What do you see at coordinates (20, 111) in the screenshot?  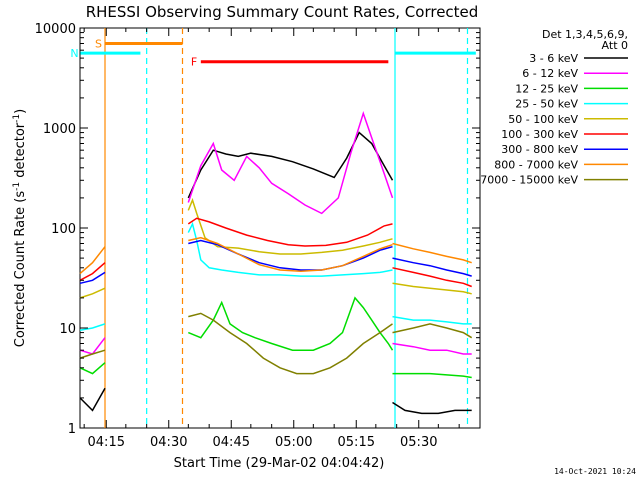 I see `y-axis-label-part-3: )` at bounding box center [20, 111].